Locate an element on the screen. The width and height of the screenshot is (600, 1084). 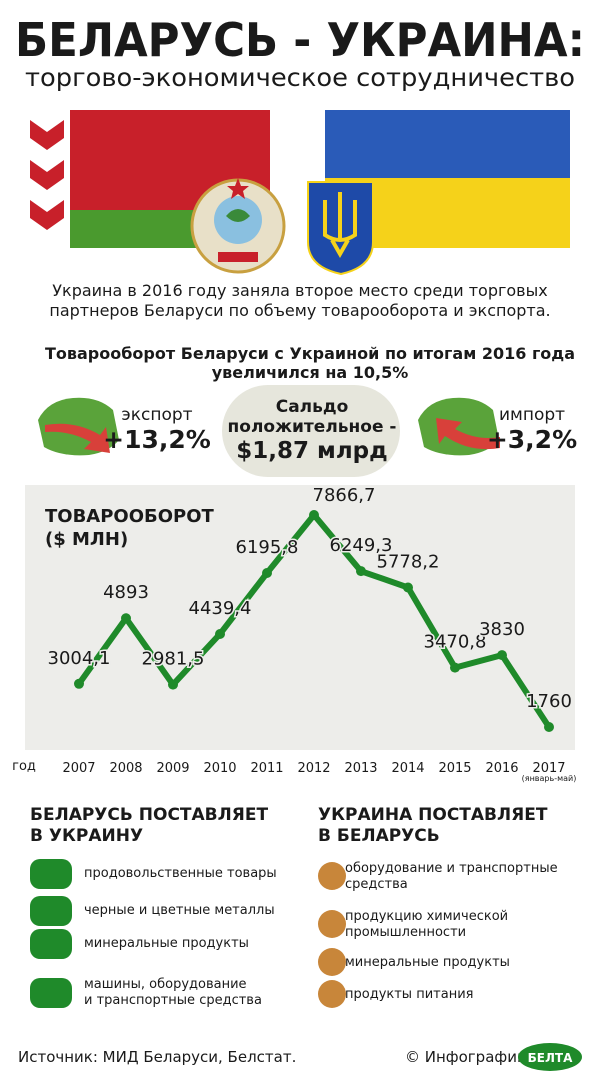
list-heading: УКРАИНА ПОСТАВЛЯЕТ is located at coordinates (433, 815).